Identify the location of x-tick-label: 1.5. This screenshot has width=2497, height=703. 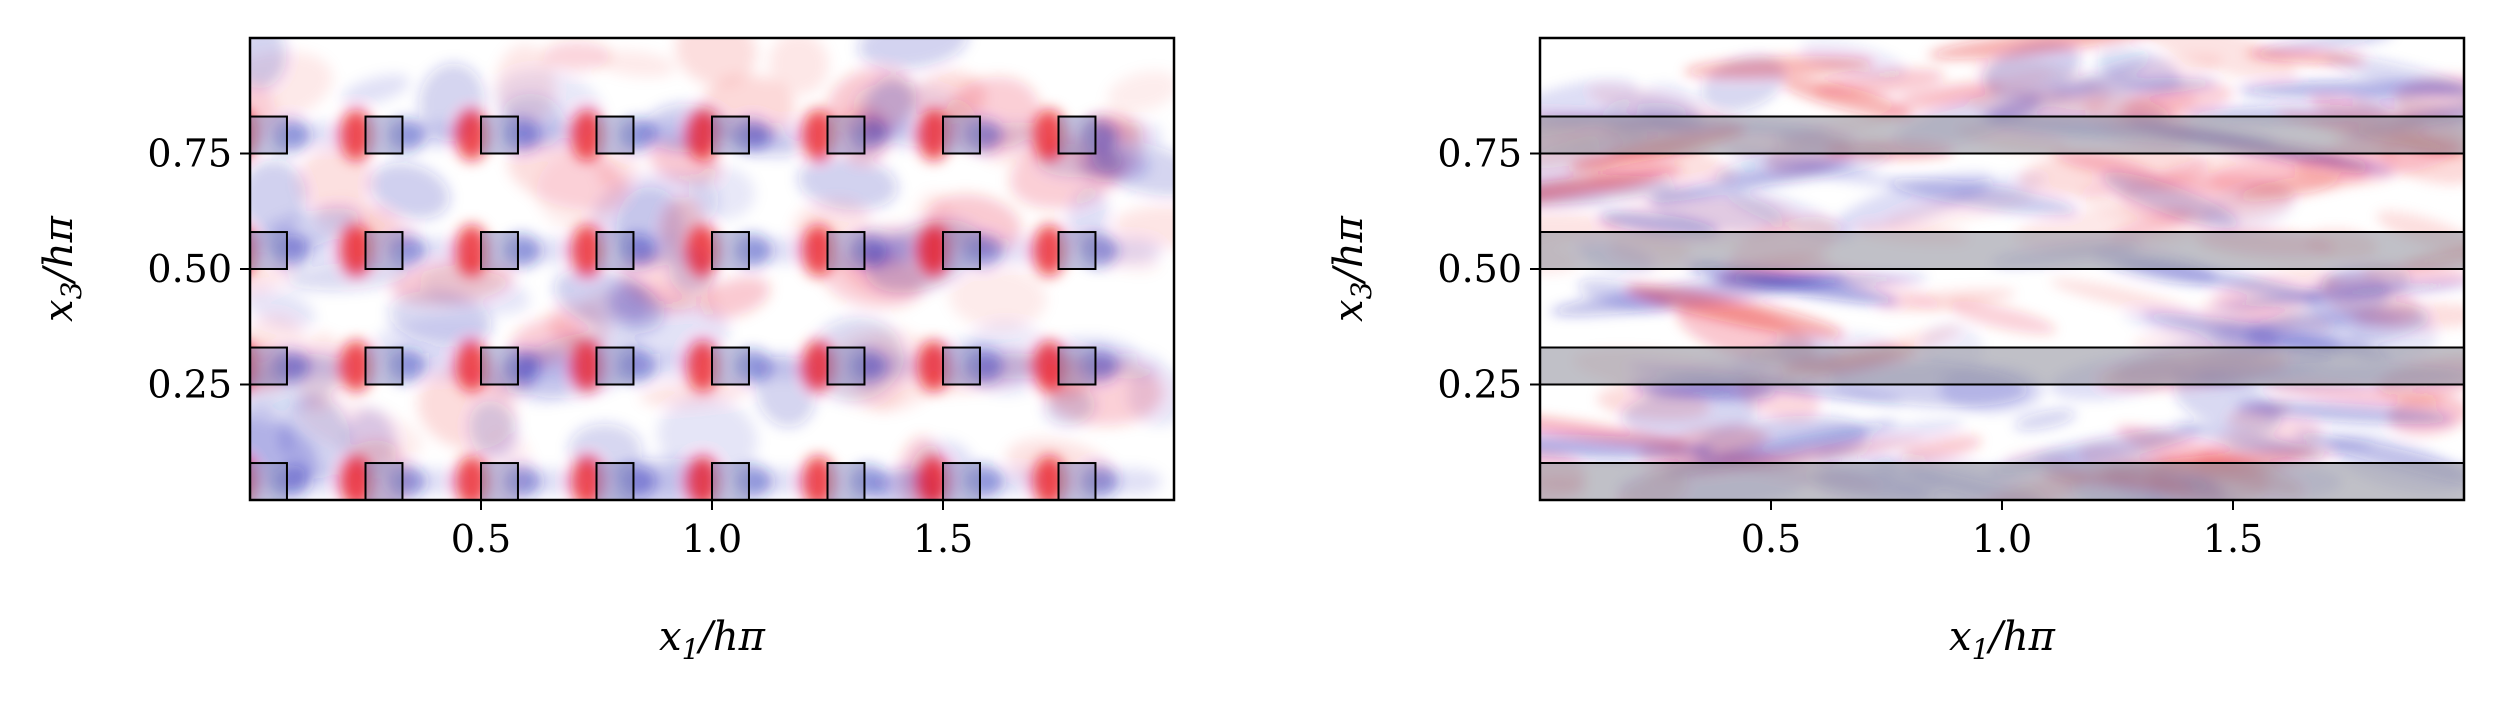
(2233, 539).